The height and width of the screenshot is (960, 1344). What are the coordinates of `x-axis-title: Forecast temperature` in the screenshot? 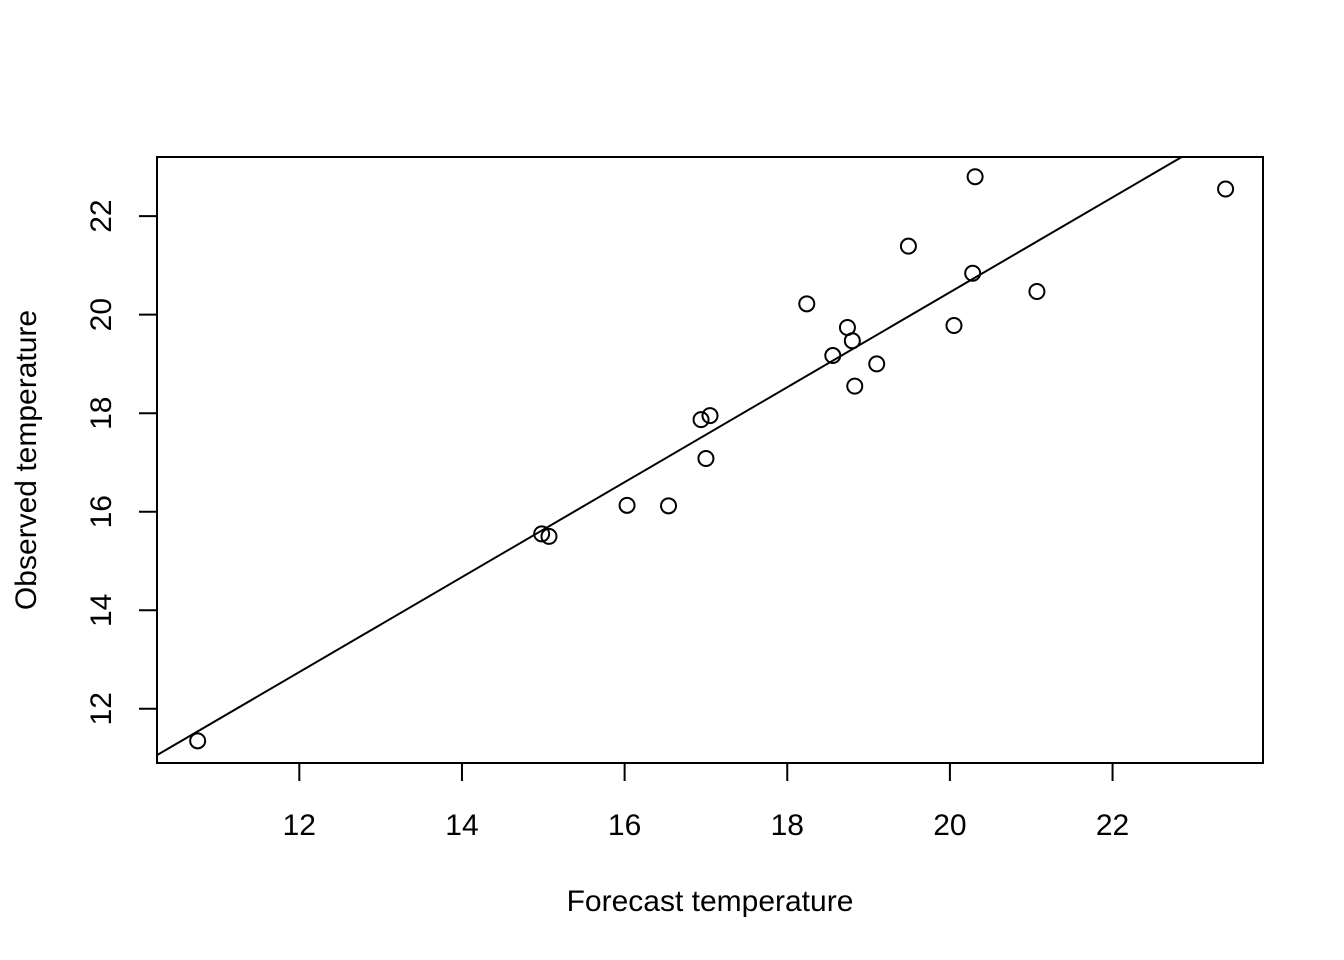 It's located at (710, 901).